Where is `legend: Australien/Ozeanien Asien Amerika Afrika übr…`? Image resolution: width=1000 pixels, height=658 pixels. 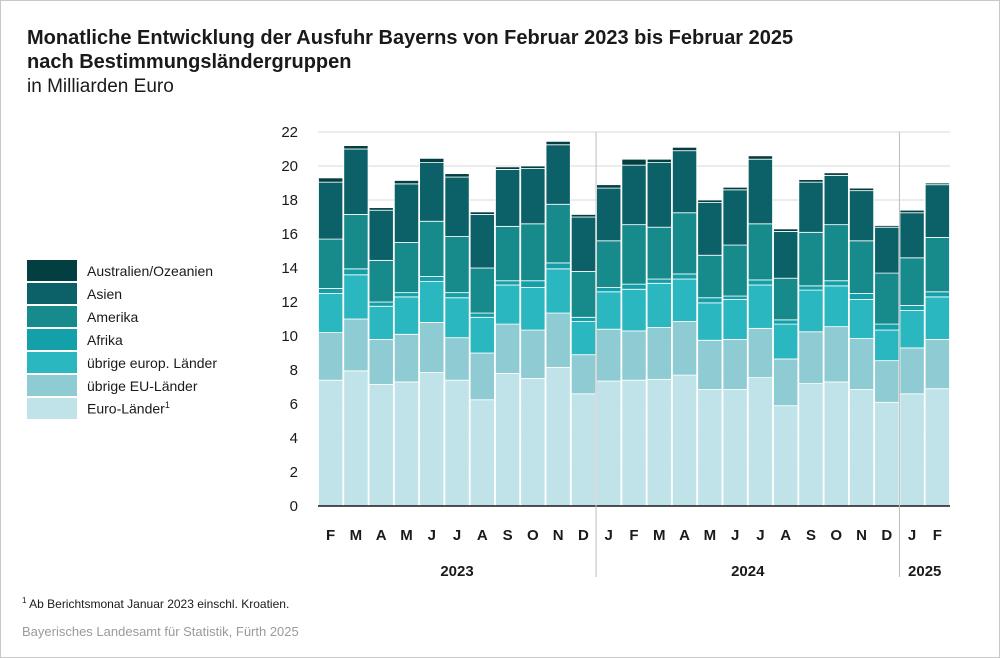 legend: Australien/Ozeanien Asien Amerika Afrika übr… is located at coordinates (122, 339).